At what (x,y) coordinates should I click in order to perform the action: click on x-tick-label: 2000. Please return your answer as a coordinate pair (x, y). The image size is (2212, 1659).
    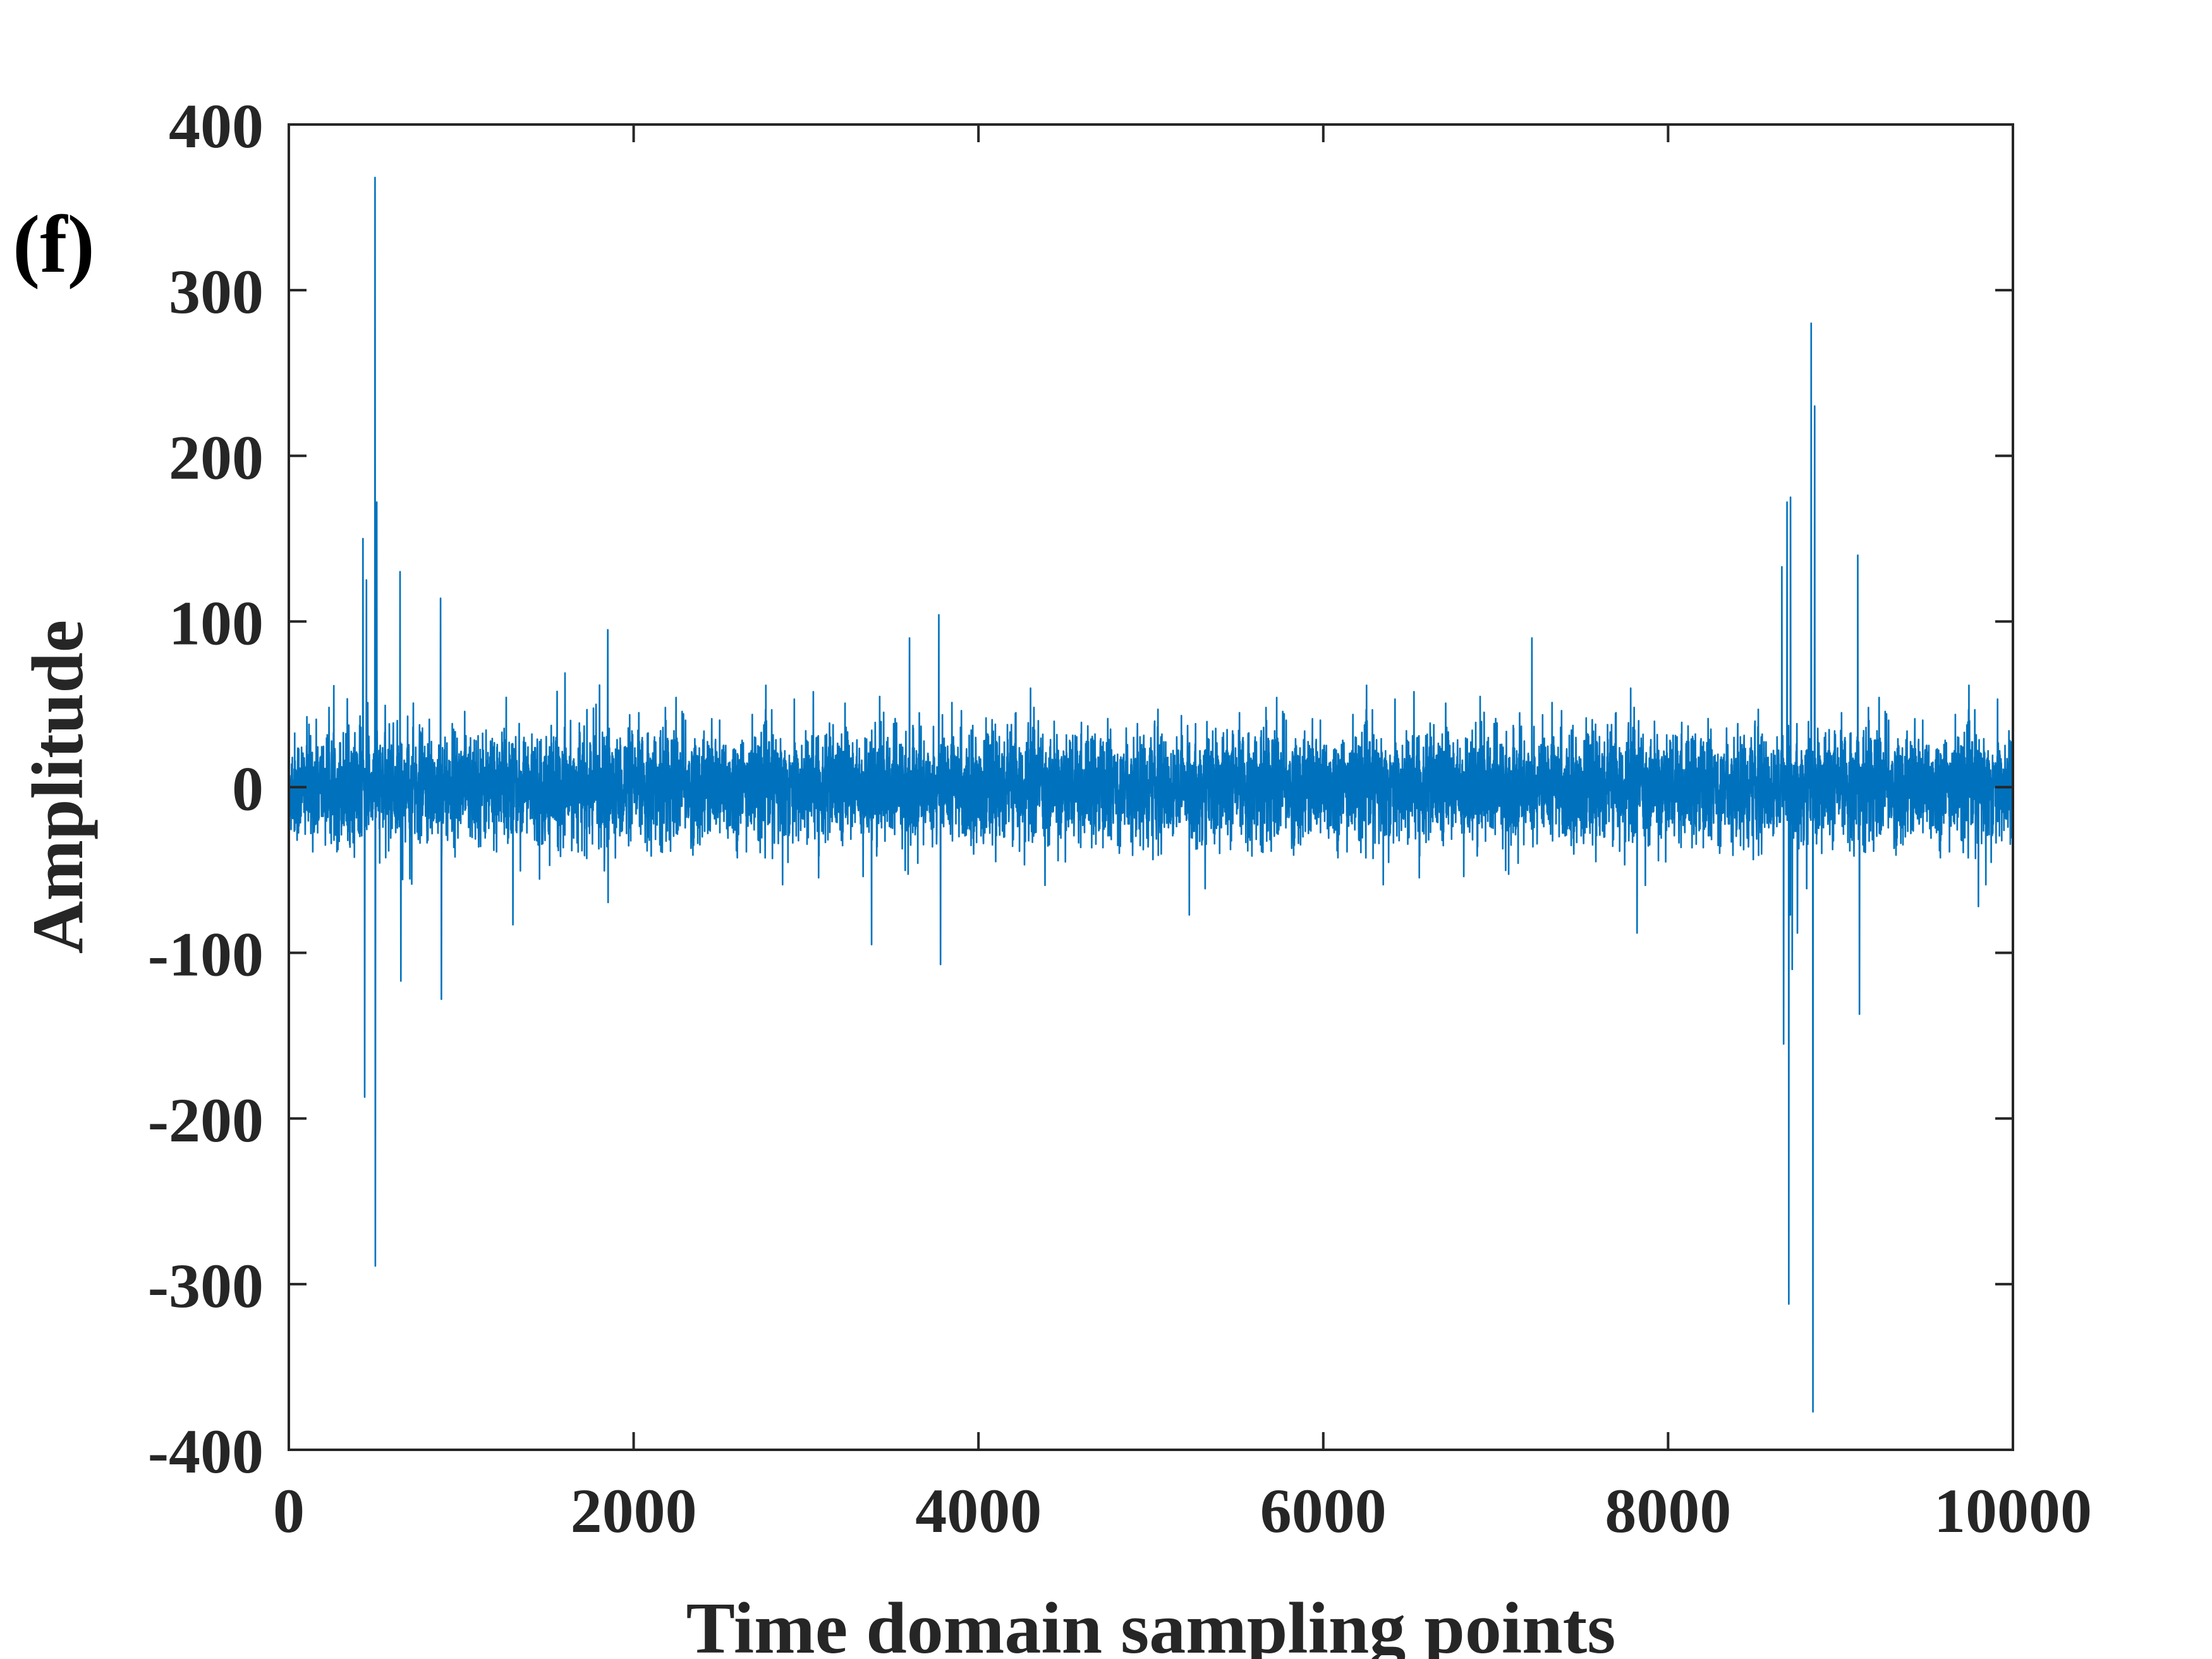
    Looking at the image, I should click on (634, 1511).